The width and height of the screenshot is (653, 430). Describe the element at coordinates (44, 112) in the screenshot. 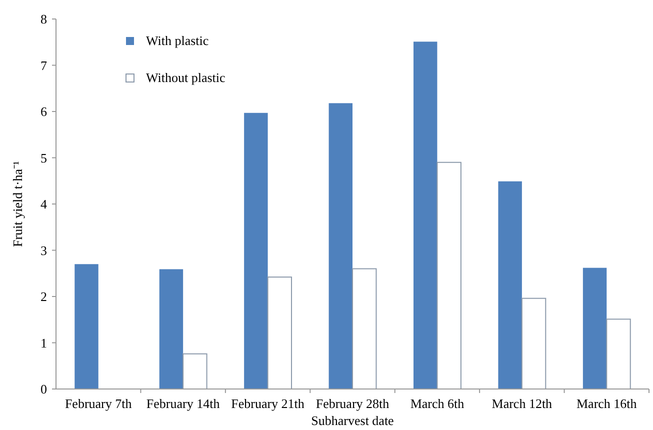

I see `y-tick-label: 6` at that location.